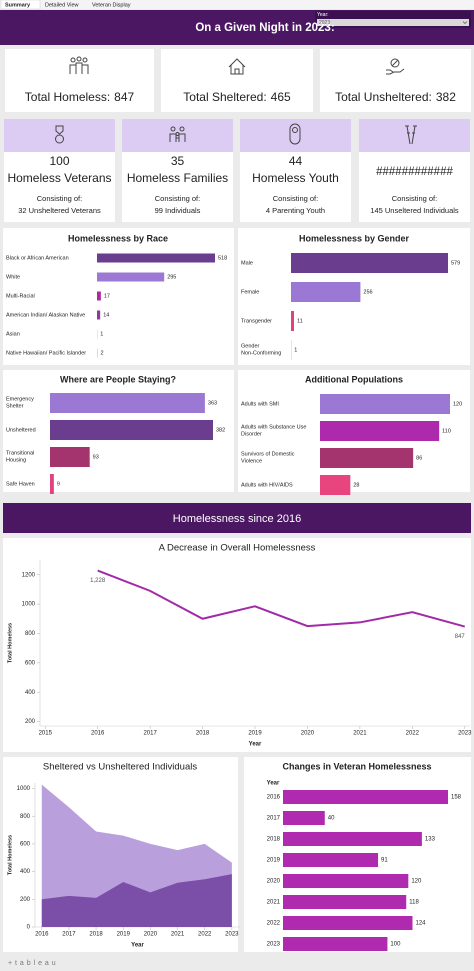 This screenshot has width=474, height=971. Describe the element at coordinates (101, 353) in the screenshot. I see `value-label: 2` at that location.